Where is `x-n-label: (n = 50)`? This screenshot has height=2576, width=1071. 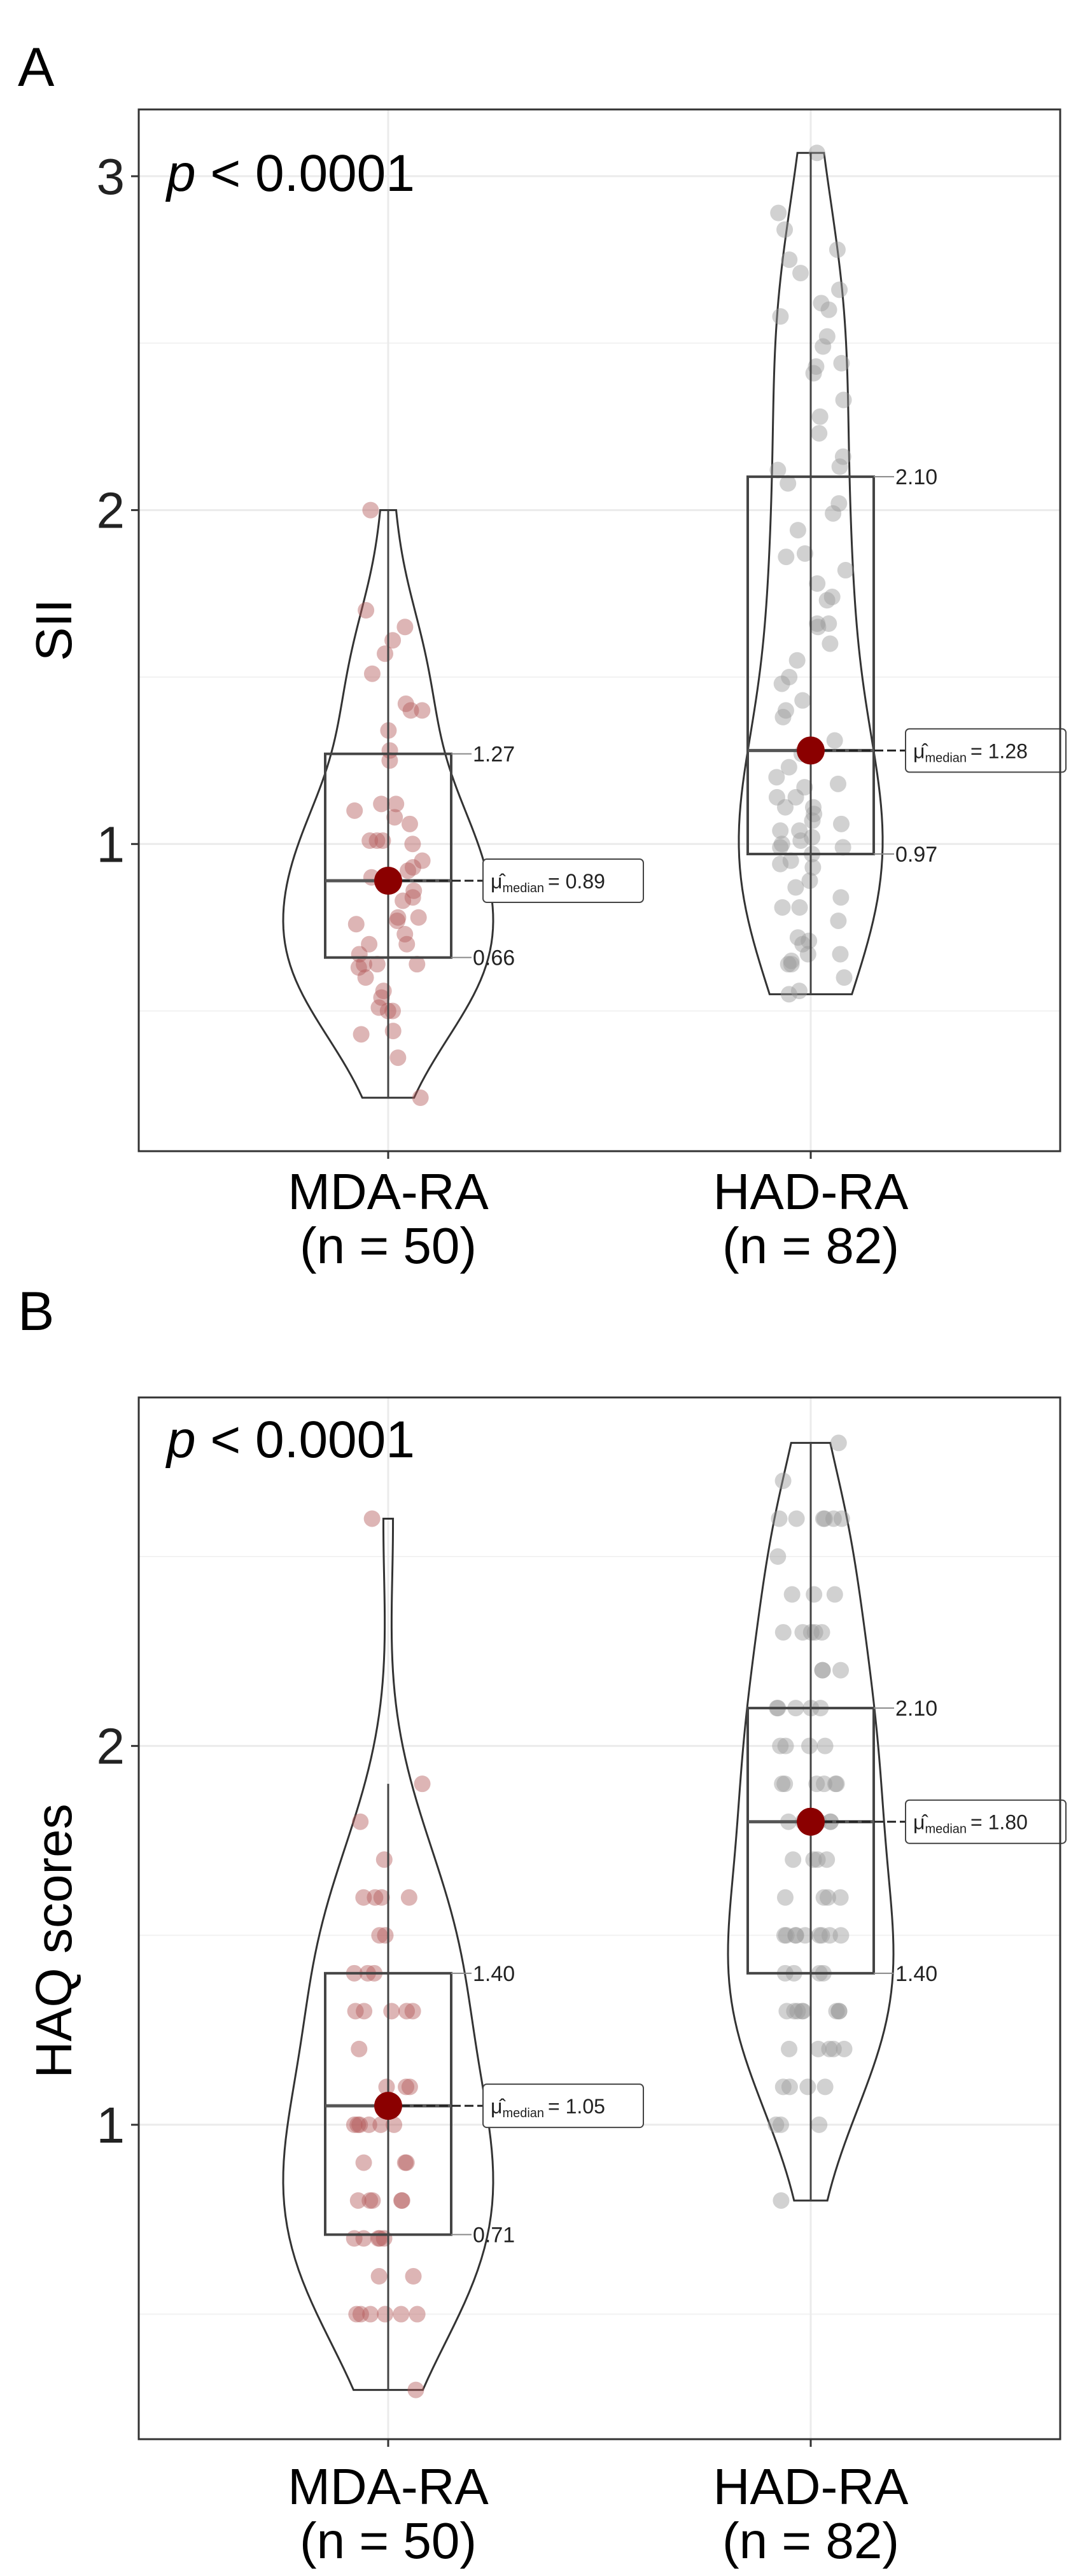 x-n-label: (n = 50) is located at coordinates (388, 1245).